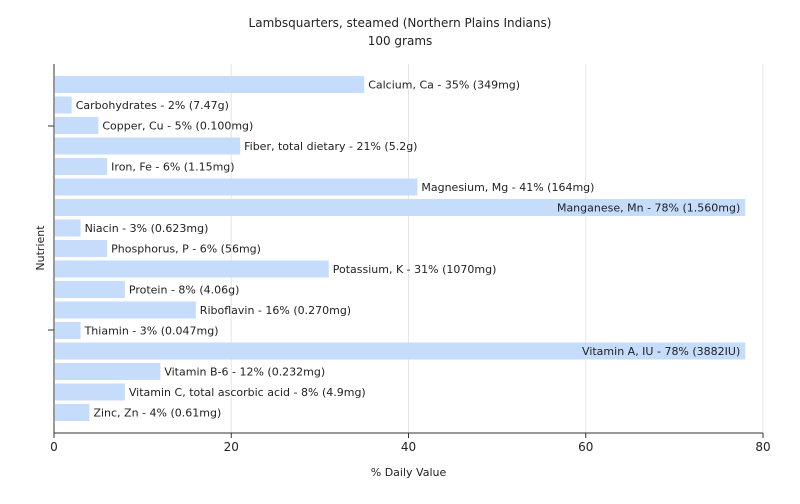  What do you see at coordinates (172, 167) in the screenshot?
I see `bar-label: Iron, Fe - 6% (1.15mg)` at bounding box center [172, 167].